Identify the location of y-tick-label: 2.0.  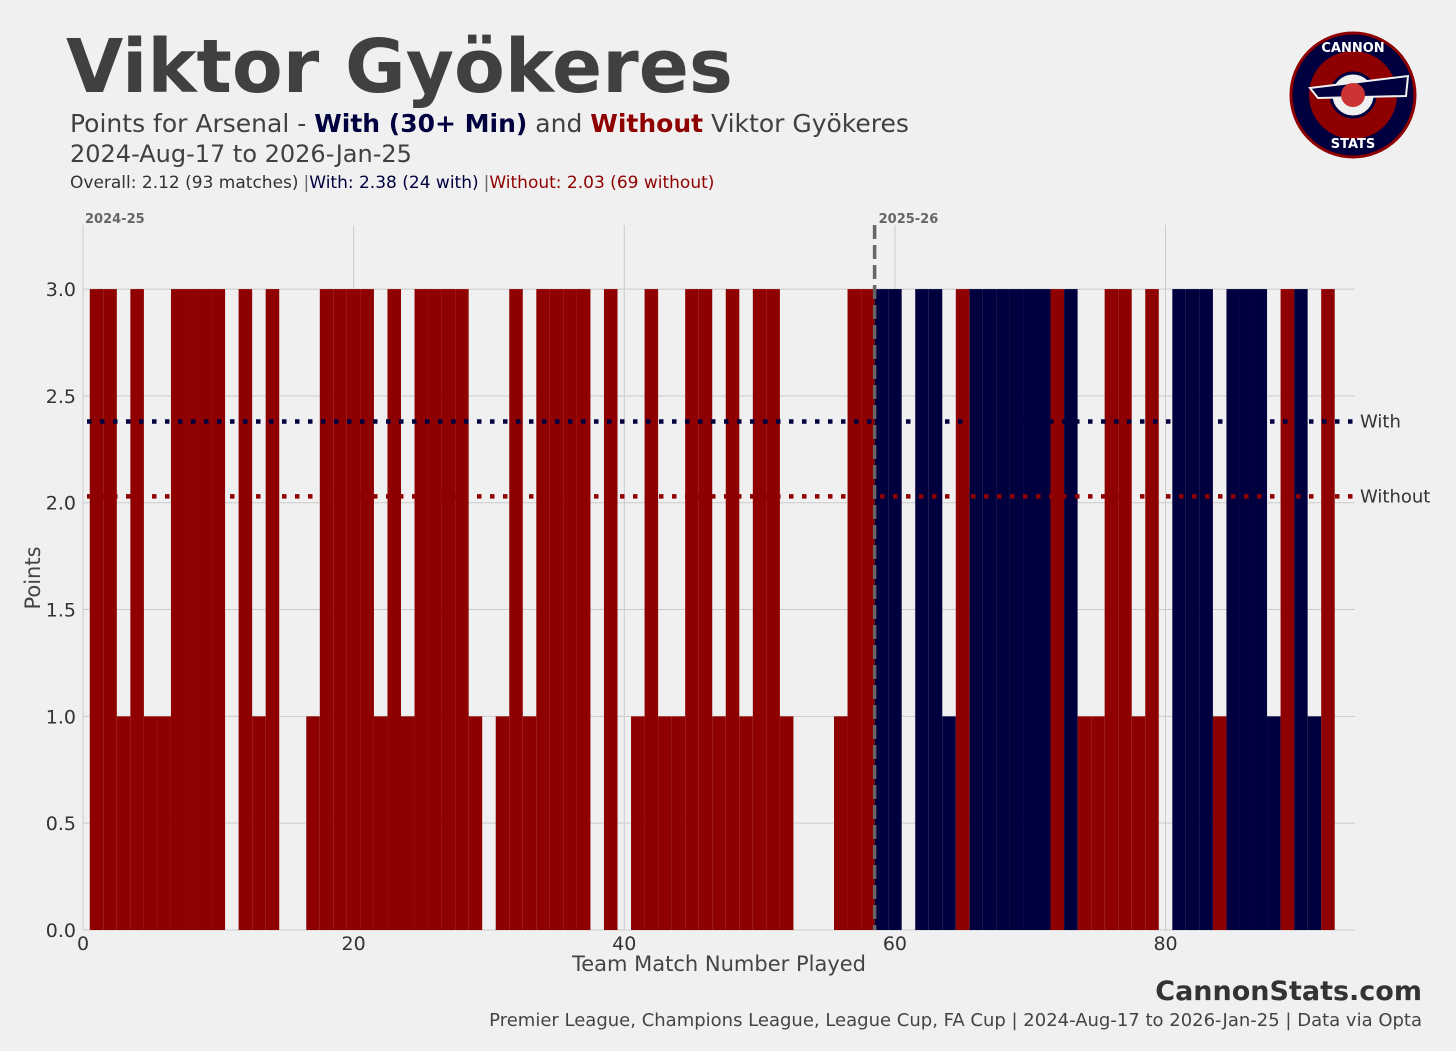
(61, 504).